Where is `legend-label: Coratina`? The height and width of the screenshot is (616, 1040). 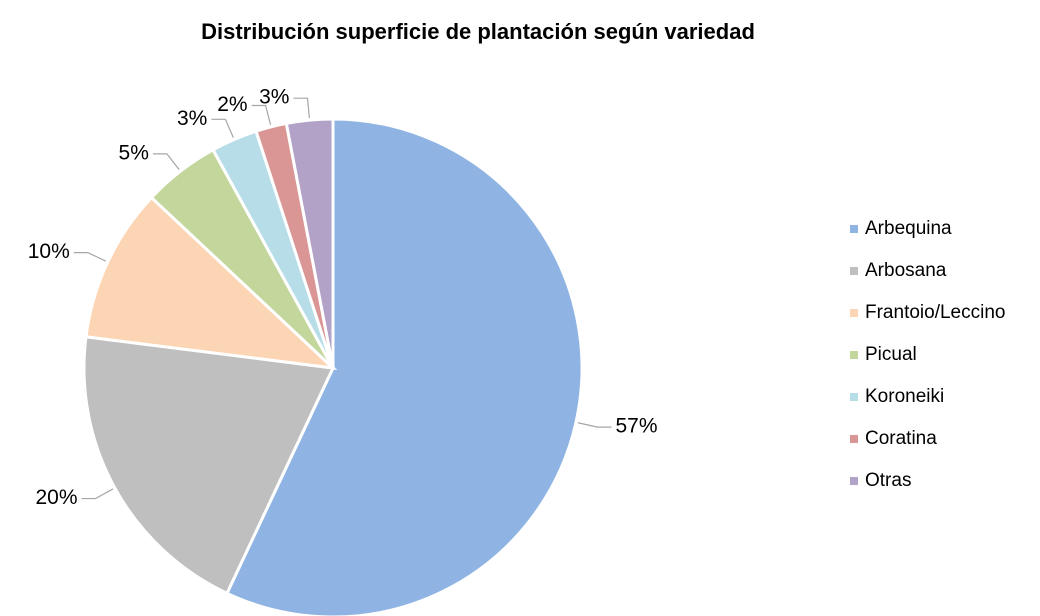
legend-label: Coratina is located at coordinates (901, 438).